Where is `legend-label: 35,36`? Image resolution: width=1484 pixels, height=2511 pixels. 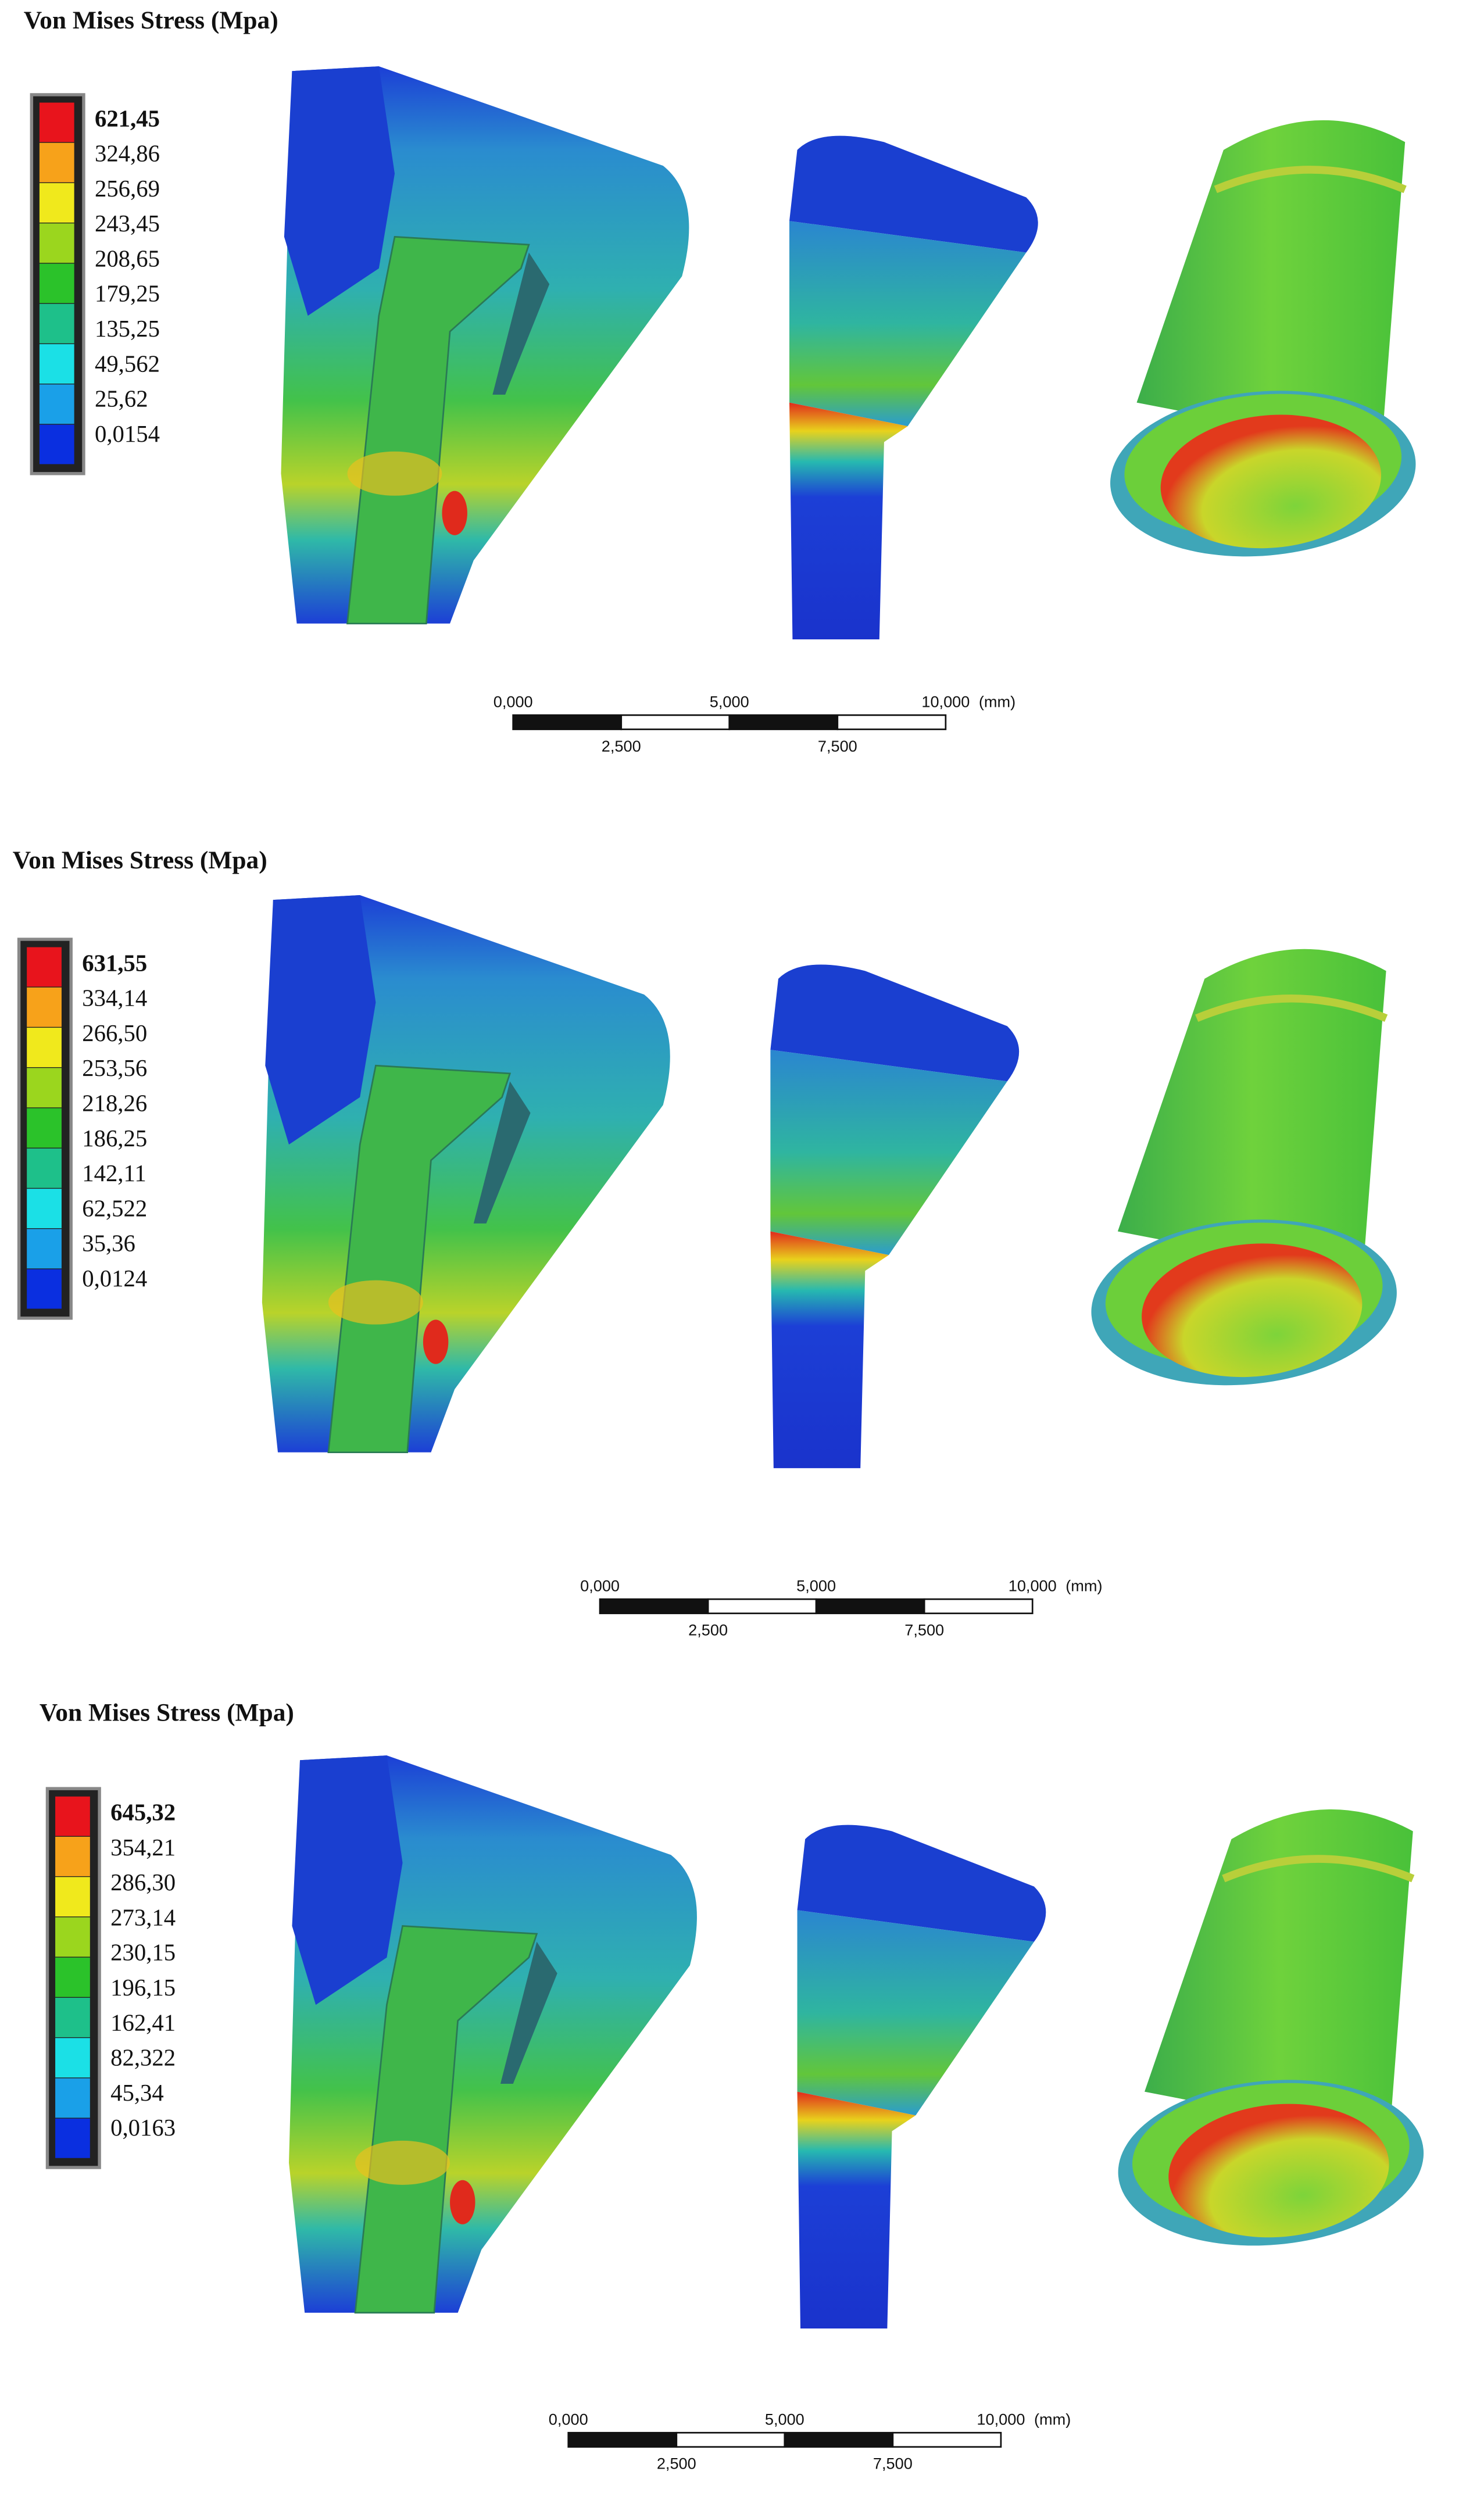 legend-label: 35,36 is located at coordinates (109, 1244).